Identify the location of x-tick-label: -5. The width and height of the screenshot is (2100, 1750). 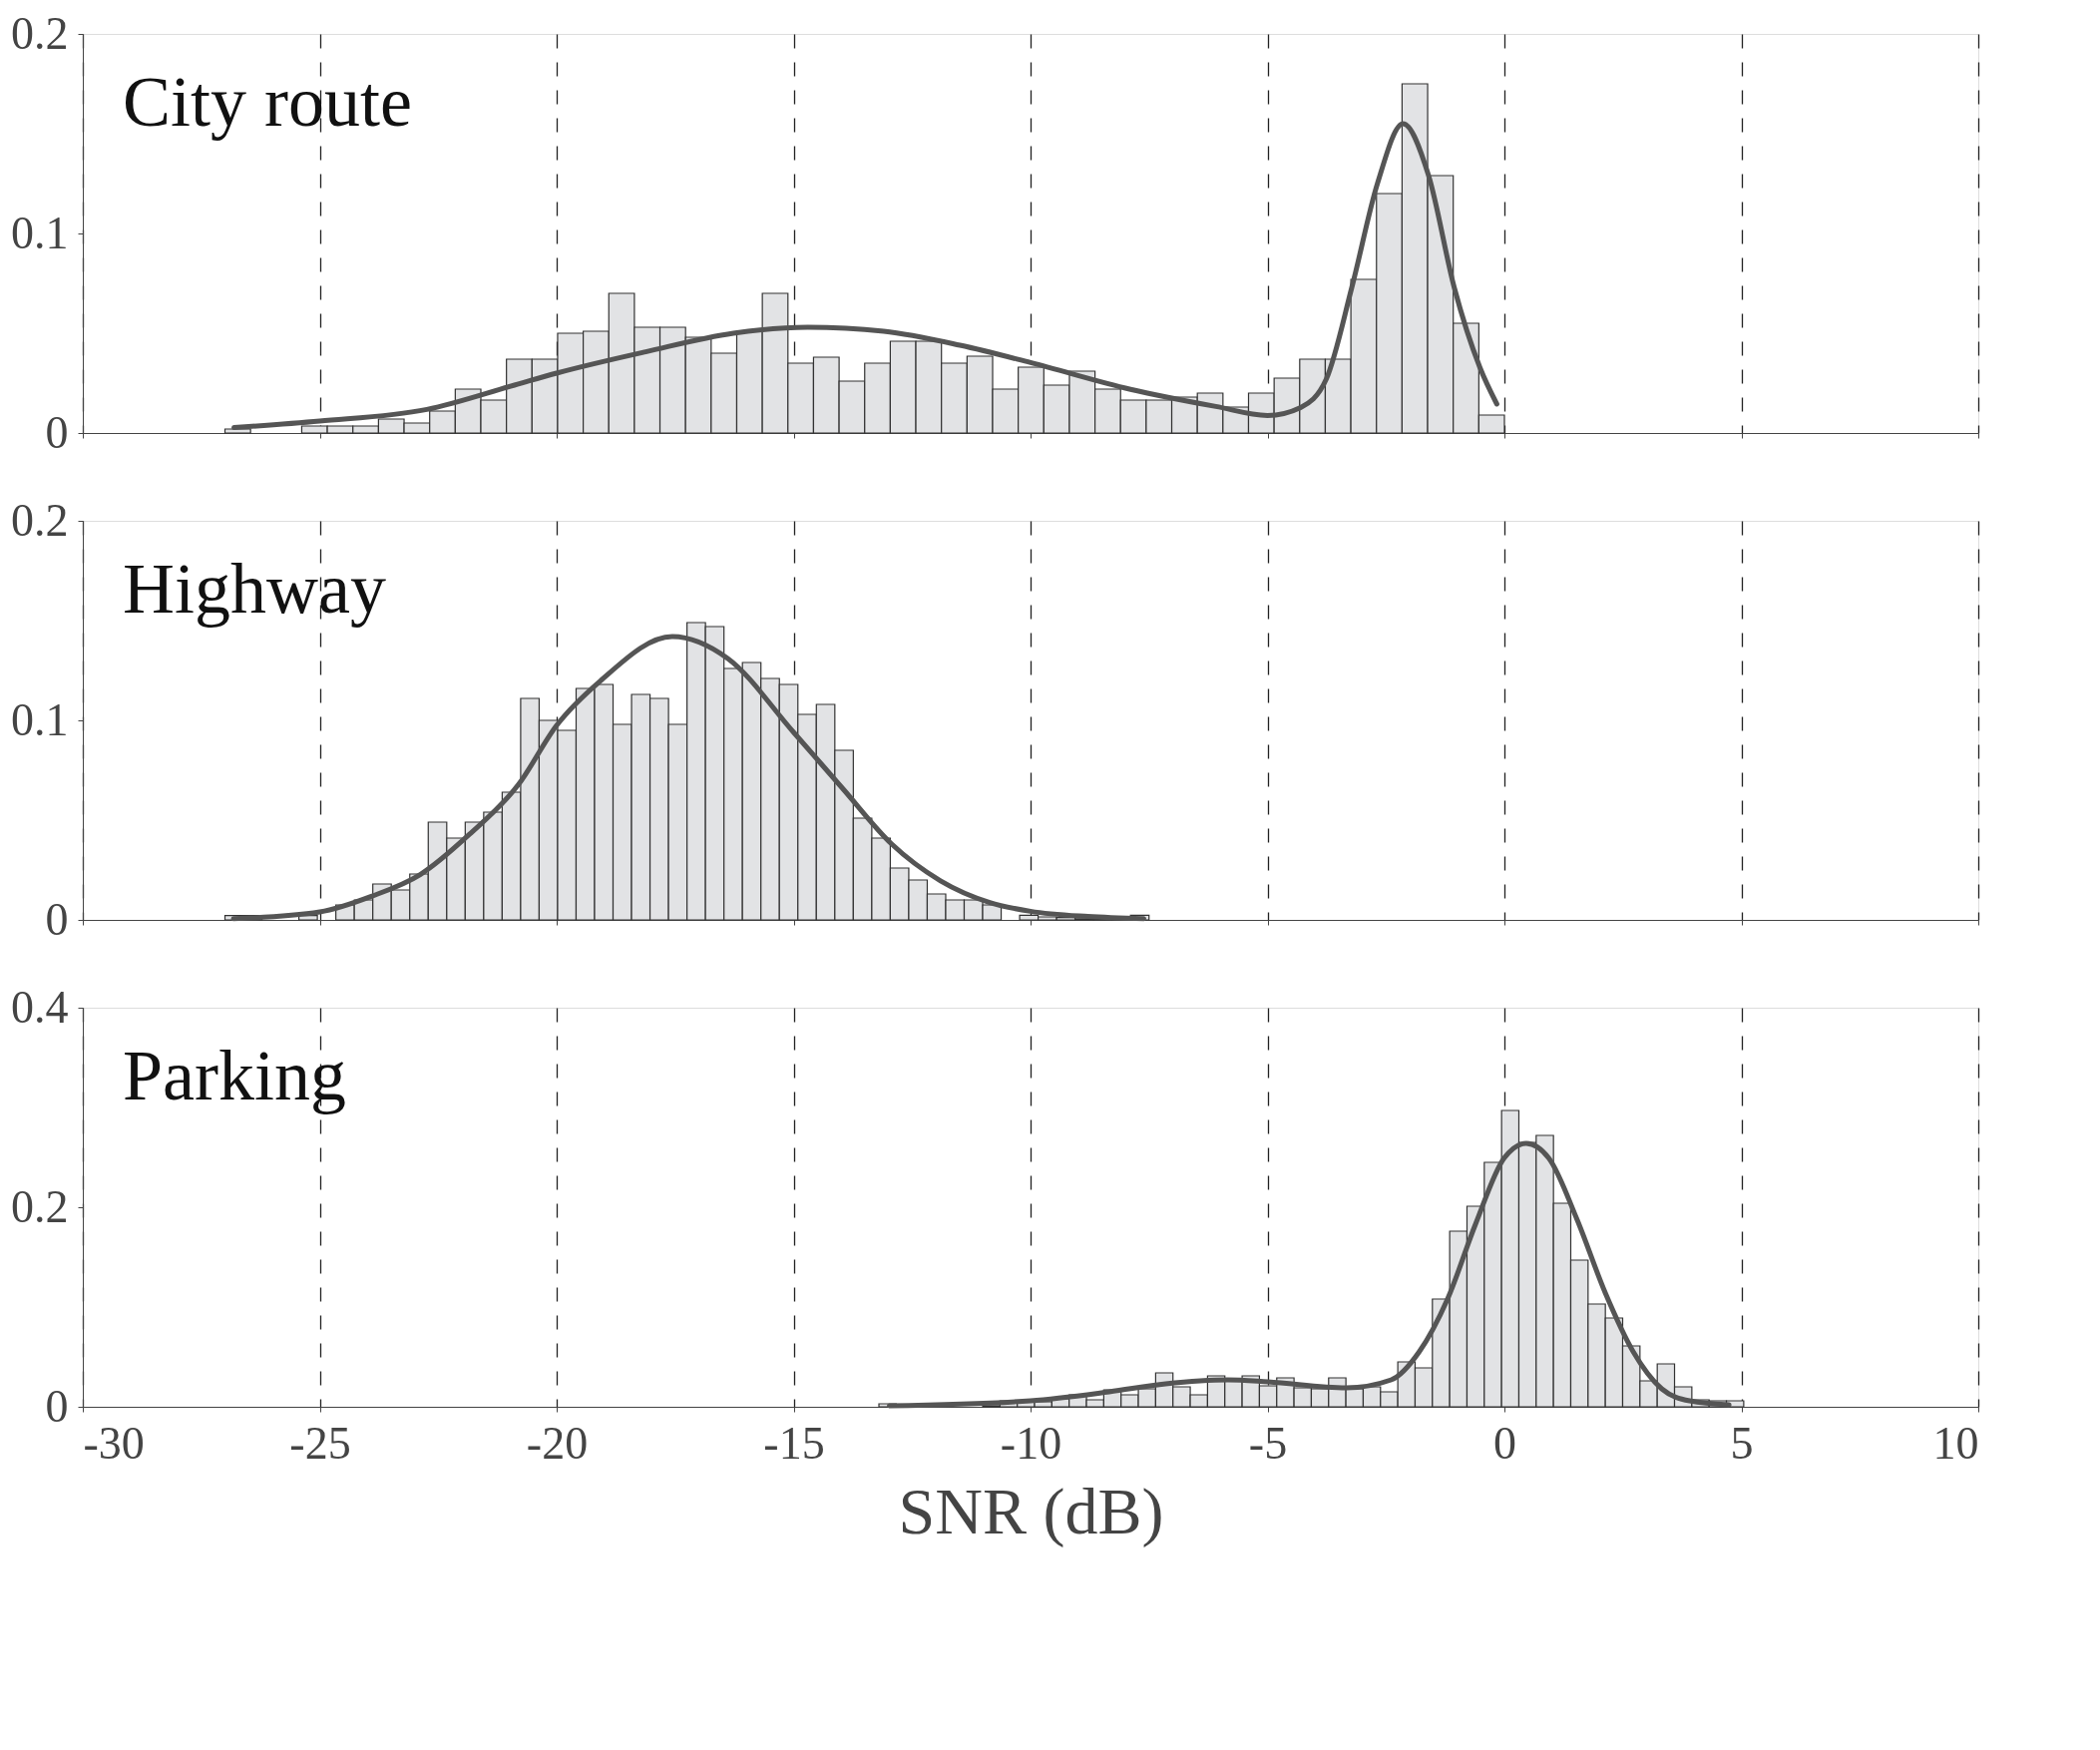
(1268, 1443).